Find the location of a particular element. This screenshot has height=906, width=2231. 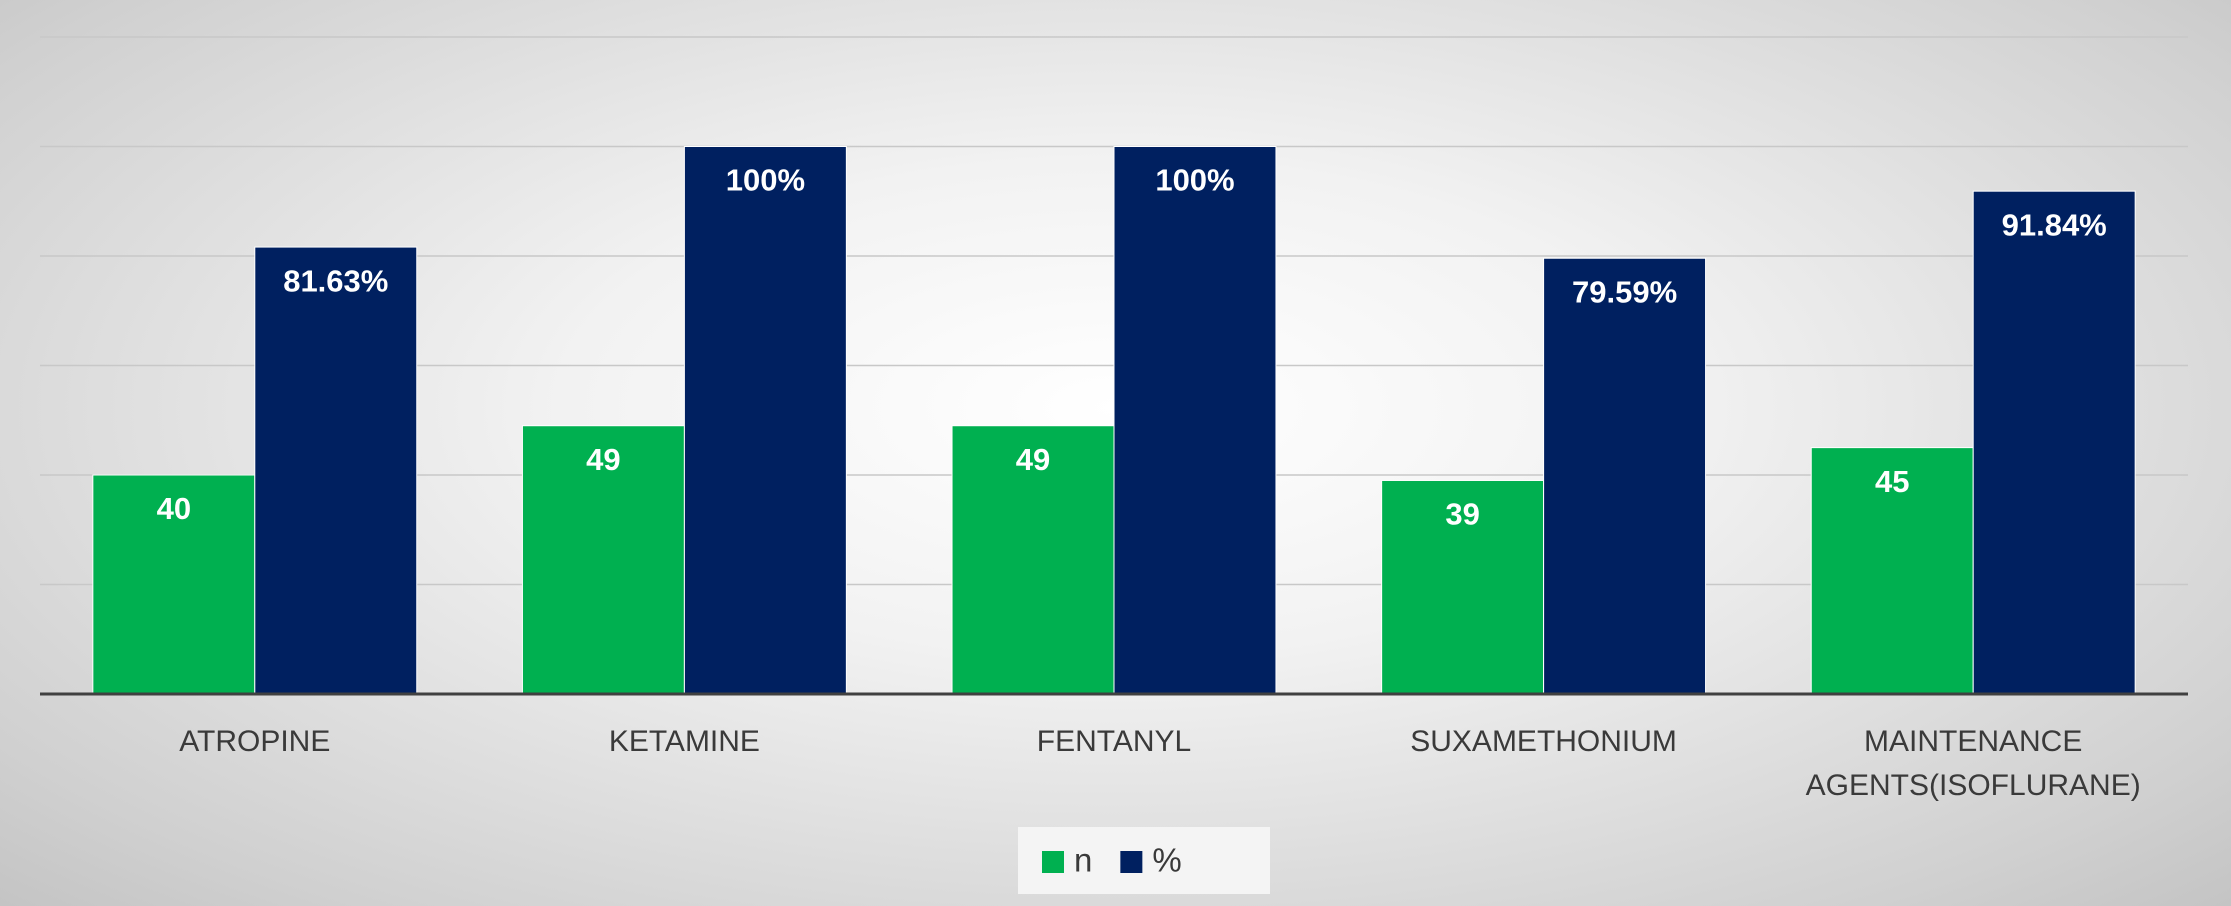

x-tick-label: KETAMINE is located at coordinates (684, 741).